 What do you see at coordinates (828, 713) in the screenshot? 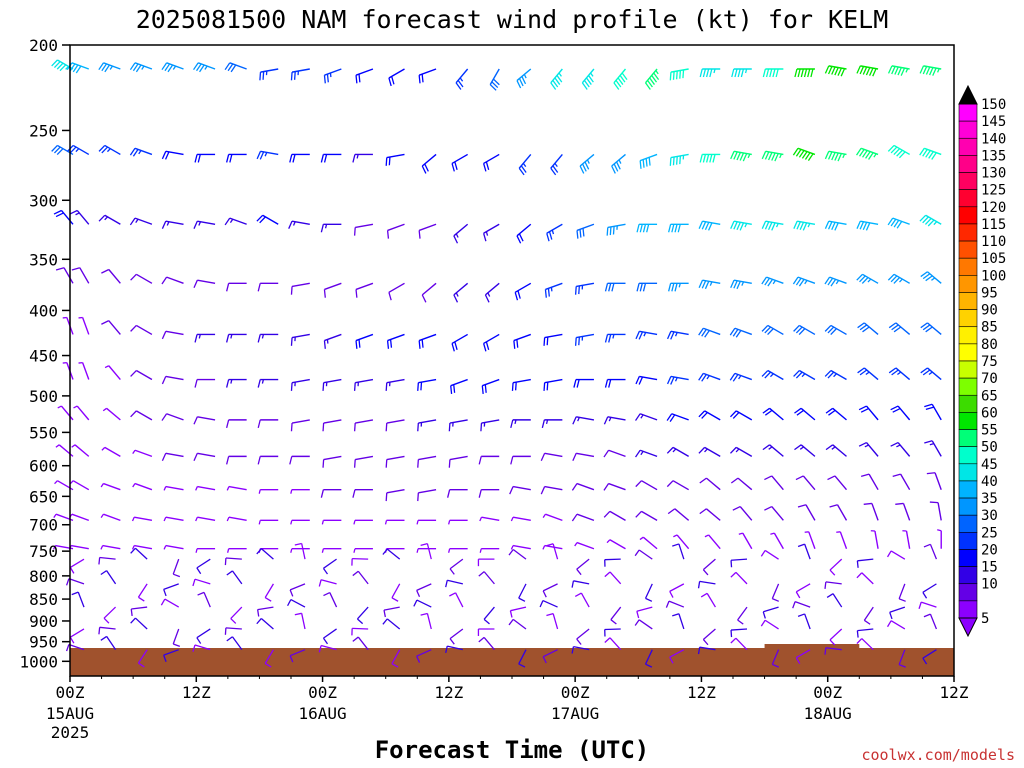
I see `x-tick-sublabel: 18AUG` at bounding box center [828, 713].